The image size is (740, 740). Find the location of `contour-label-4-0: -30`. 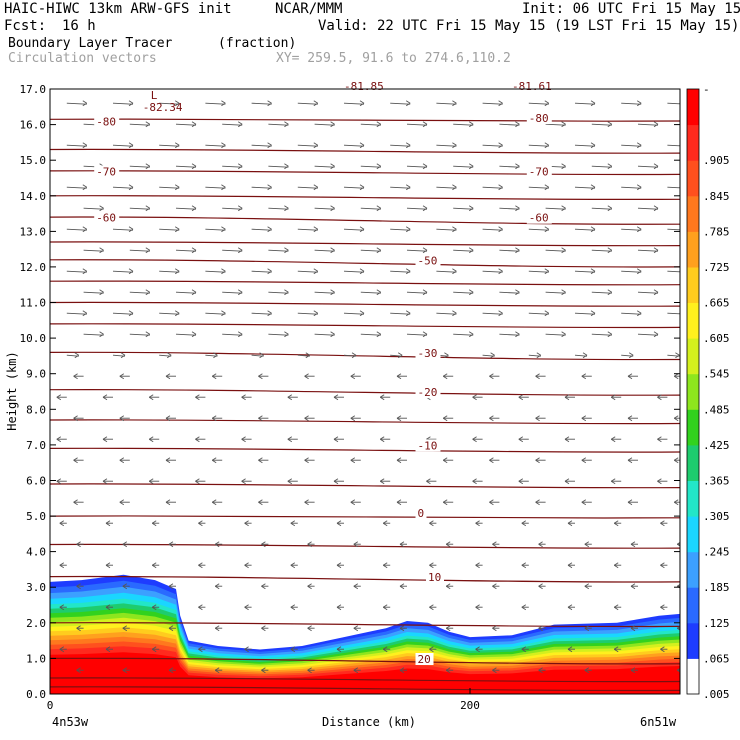

contour-label-4-0: -30 is located at coordinates (428, 353).